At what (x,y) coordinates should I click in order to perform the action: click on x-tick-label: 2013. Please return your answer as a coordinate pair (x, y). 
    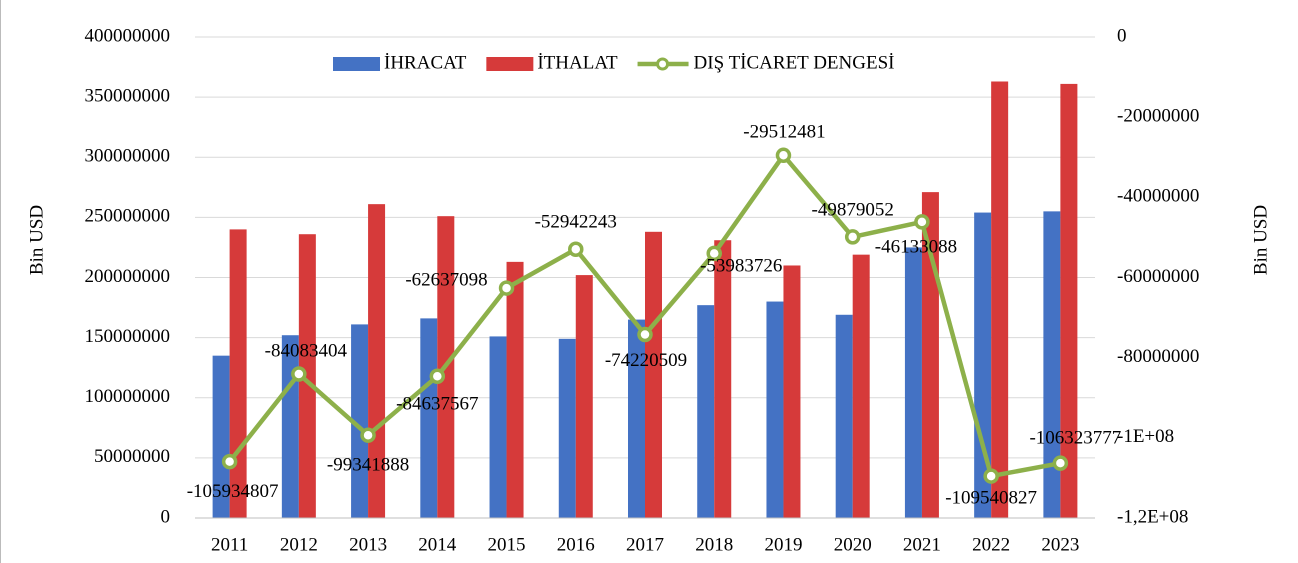
    Looking at the image, I should click on (368, 544).